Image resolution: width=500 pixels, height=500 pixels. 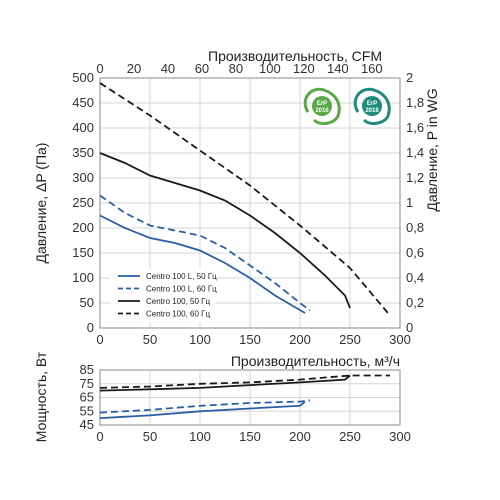 What do you see at coordinates (315, 361) in the screenshot?
I see `power-x-axis-title: Производительность, м³/ч` at bounding box center [315, 361].